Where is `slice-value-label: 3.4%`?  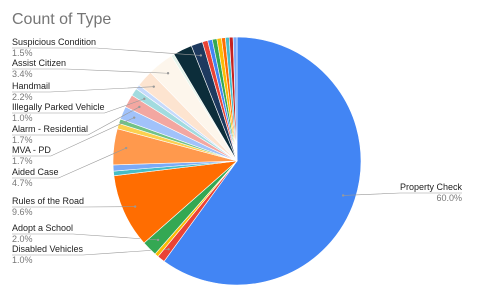 slice-value-label: 3.4% is located at coordinates (22, 74).